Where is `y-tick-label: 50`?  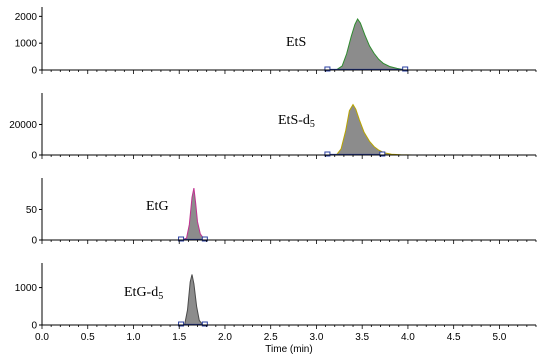
y-tick-label: 50 is located at coordinates (32, 210).